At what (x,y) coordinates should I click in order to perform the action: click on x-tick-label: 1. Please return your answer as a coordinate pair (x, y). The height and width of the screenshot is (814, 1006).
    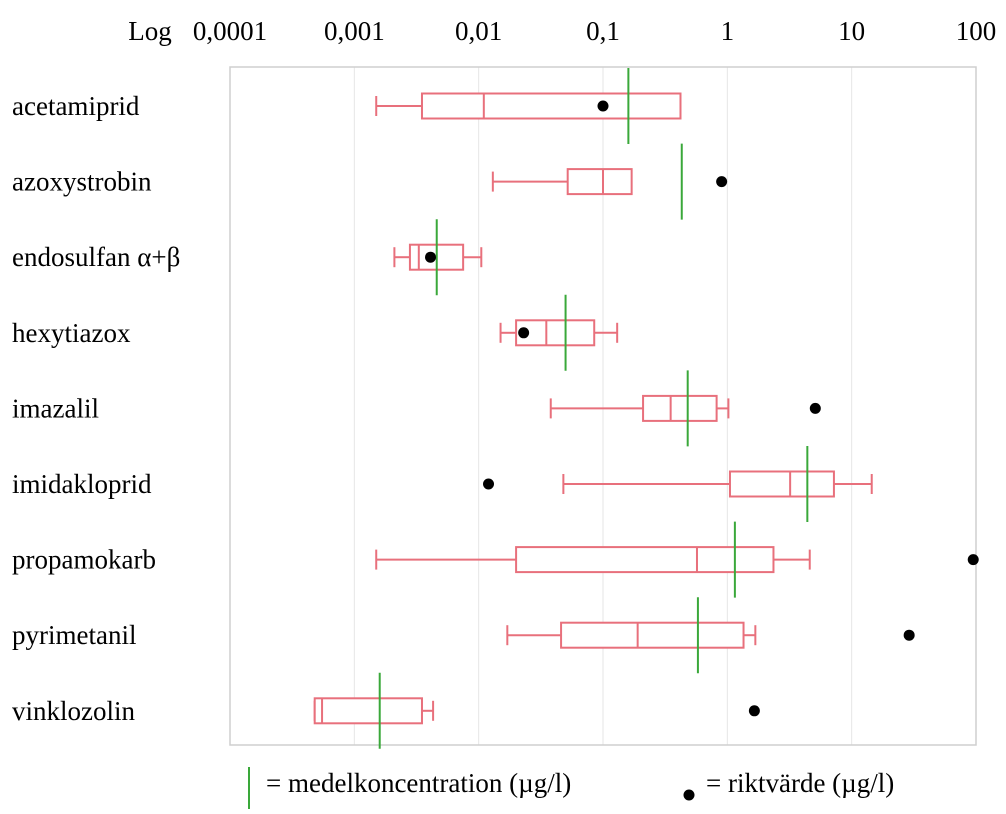
    Looking at the image, I should click on (728, 31).